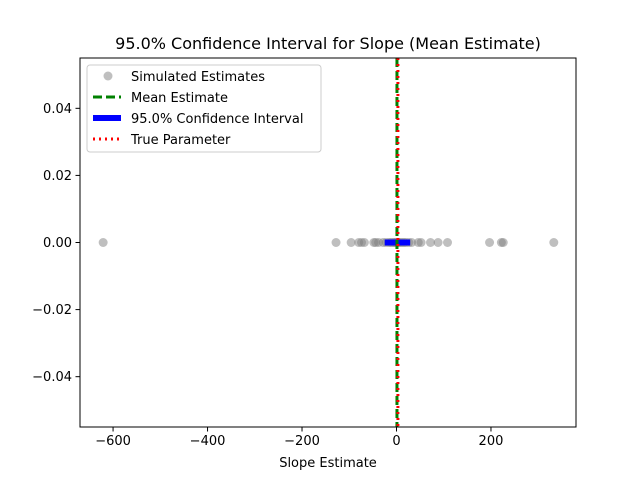 The image size is (640, 480). Describe the element at coordinates (113, 441) in the screenshot. I see `x-tick-label: −600` at that location.